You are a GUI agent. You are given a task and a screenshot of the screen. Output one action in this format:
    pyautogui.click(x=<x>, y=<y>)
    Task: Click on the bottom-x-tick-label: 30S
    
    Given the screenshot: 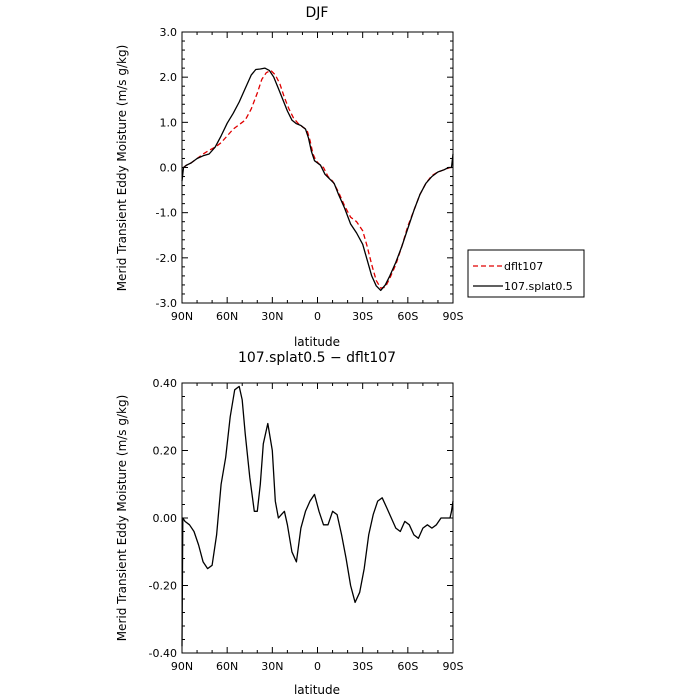 What is the action you would take?
    pyautogui.click(x=362, y=666)
    